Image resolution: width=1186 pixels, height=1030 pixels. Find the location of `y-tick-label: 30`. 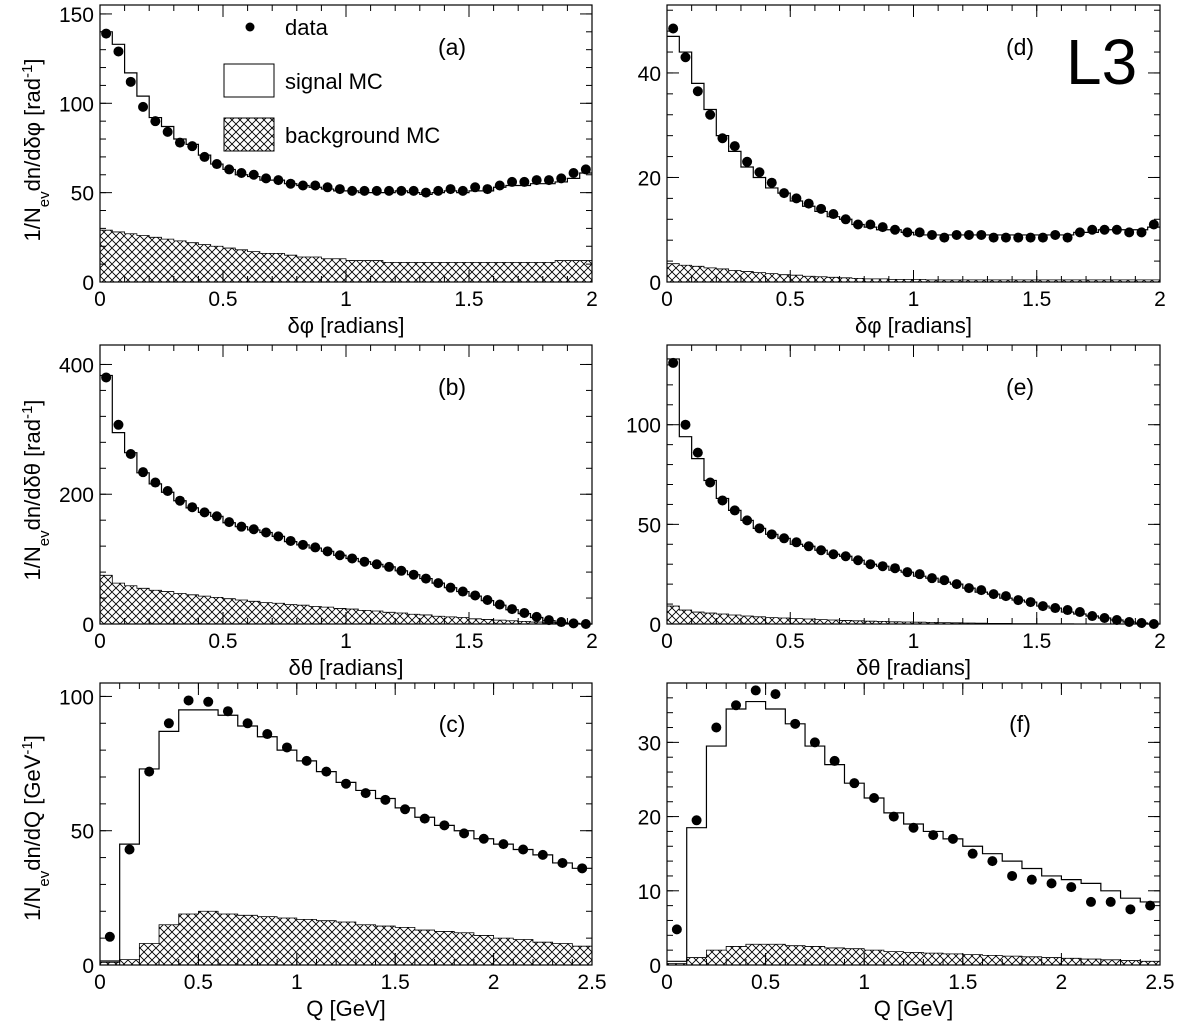

y-tick-label: 30 is located at coordinates (649, 743).